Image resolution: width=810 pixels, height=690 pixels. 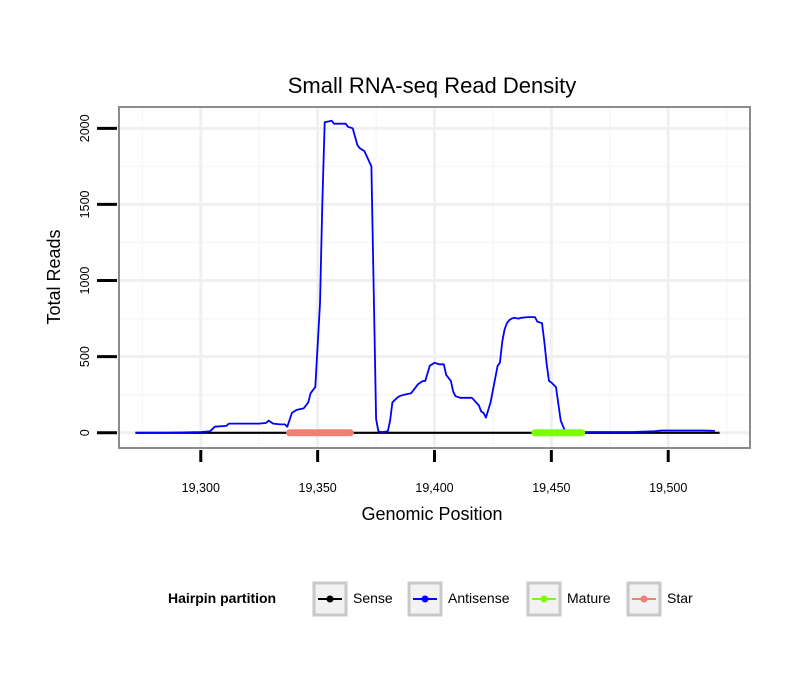 I want to click on legend-item-mature: Mature, so click(x=568, y=599).